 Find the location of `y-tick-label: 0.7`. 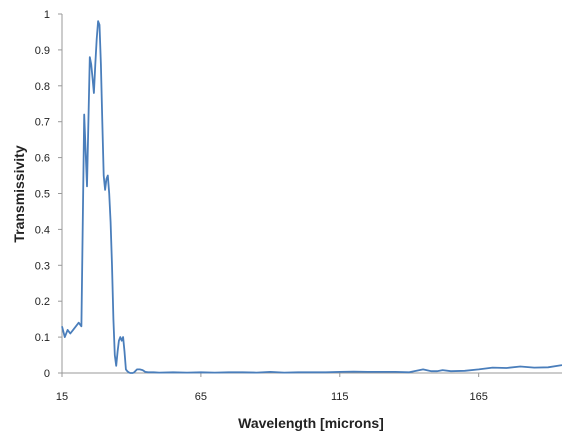

y-tick-label: 0.7 is located at coordinates (42, 123).